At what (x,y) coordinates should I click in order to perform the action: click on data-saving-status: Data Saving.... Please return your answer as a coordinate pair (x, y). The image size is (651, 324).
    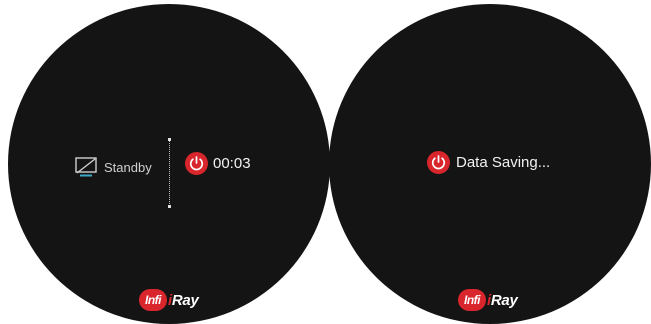
    Looking at the image, I should click on (488, 162).